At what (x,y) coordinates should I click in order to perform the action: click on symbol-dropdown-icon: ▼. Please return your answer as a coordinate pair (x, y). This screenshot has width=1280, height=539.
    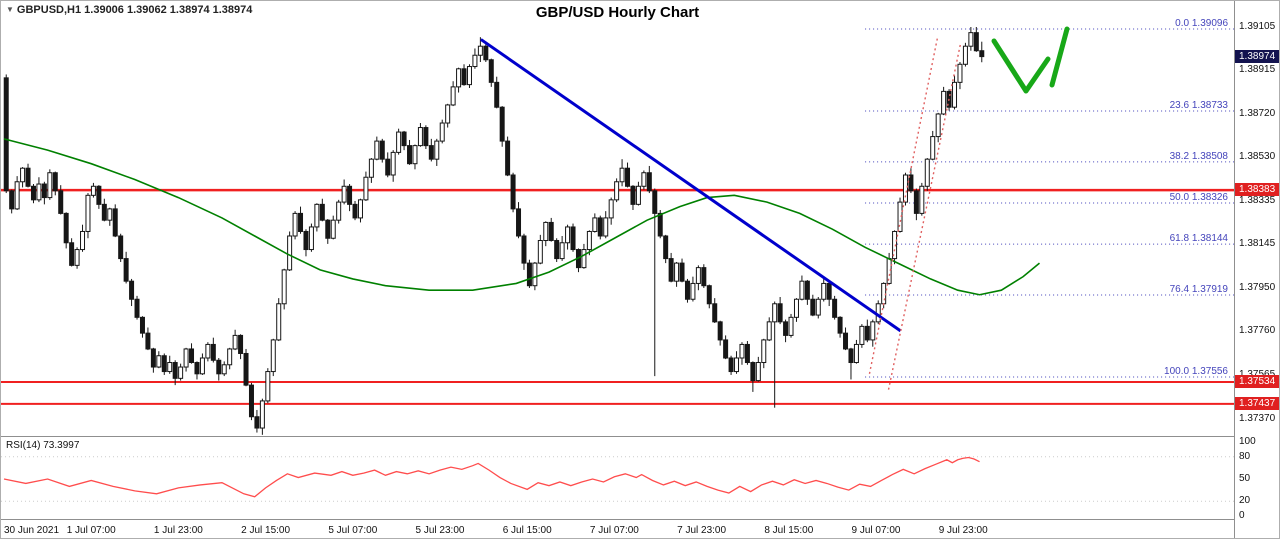
    Looking at the image, I should click on (10, 9).